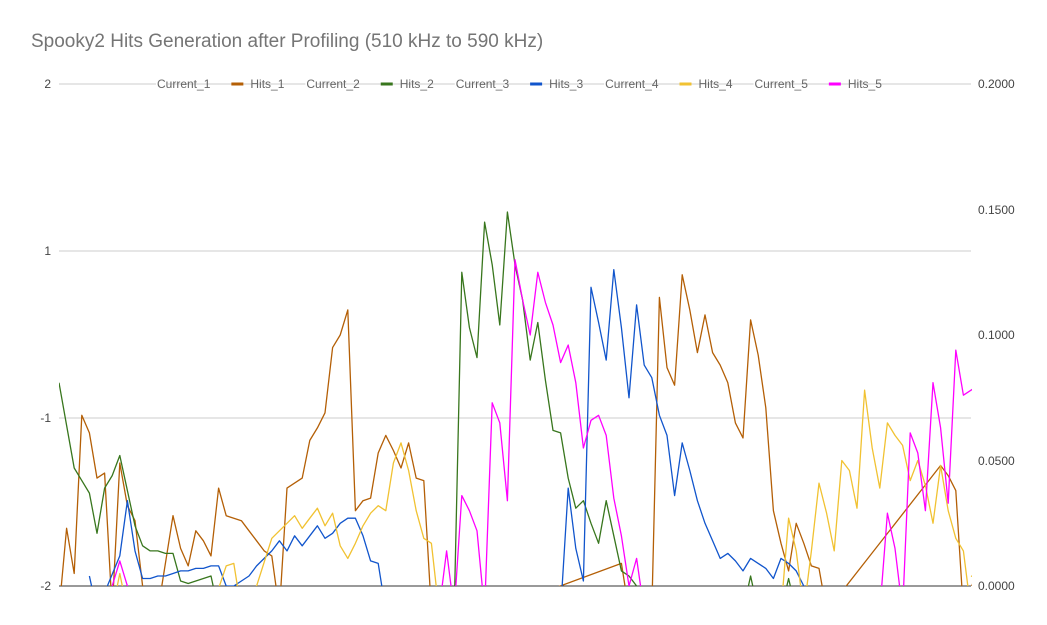  Describe the element at coordinates (45, 418) in the screenshot. I see `left-tick-label: -1` at that location.